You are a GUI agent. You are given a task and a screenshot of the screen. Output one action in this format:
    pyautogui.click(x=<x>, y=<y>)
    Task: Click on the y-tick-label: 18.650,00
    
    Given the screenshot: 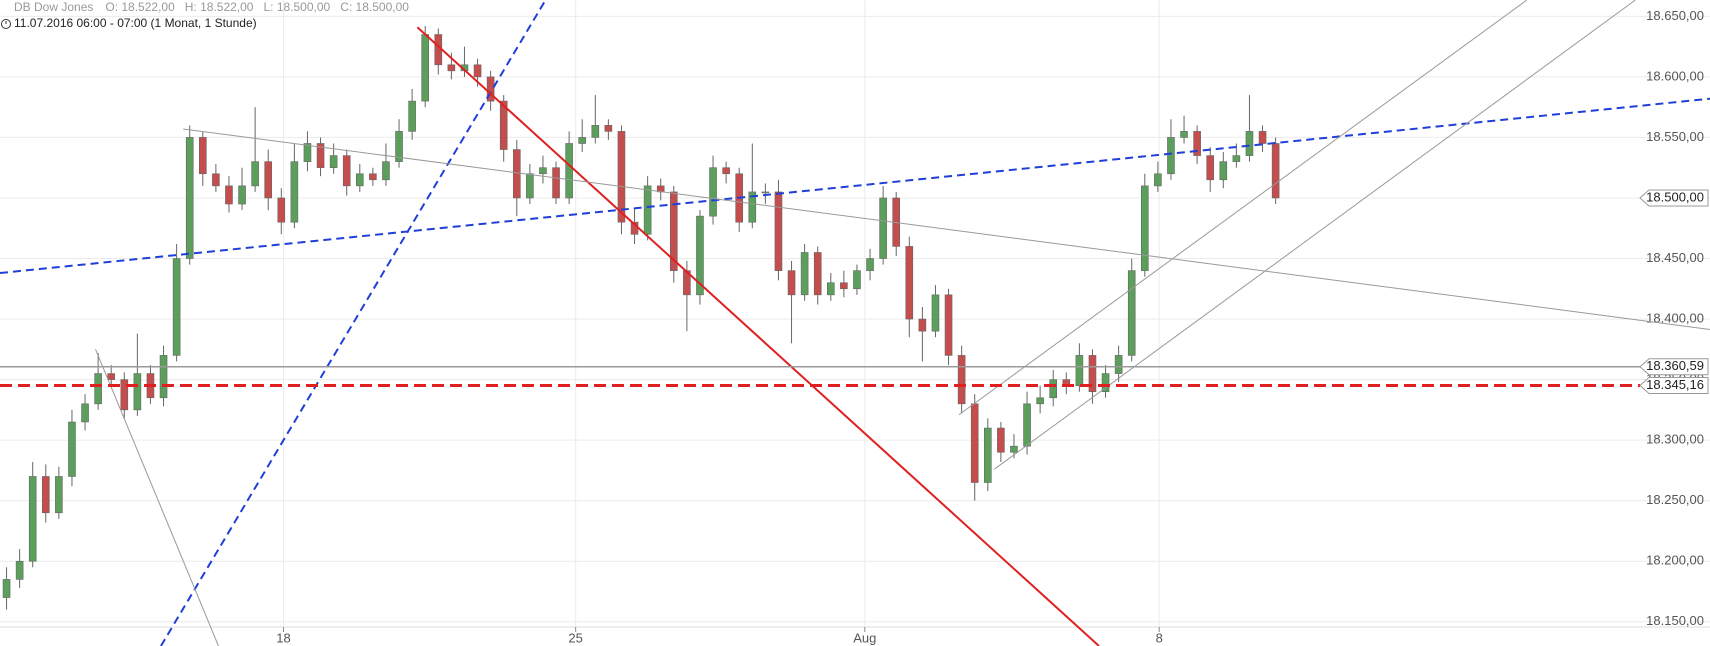 What is the action you would take?
    pyautogui.click(x=1675, y=15)
    